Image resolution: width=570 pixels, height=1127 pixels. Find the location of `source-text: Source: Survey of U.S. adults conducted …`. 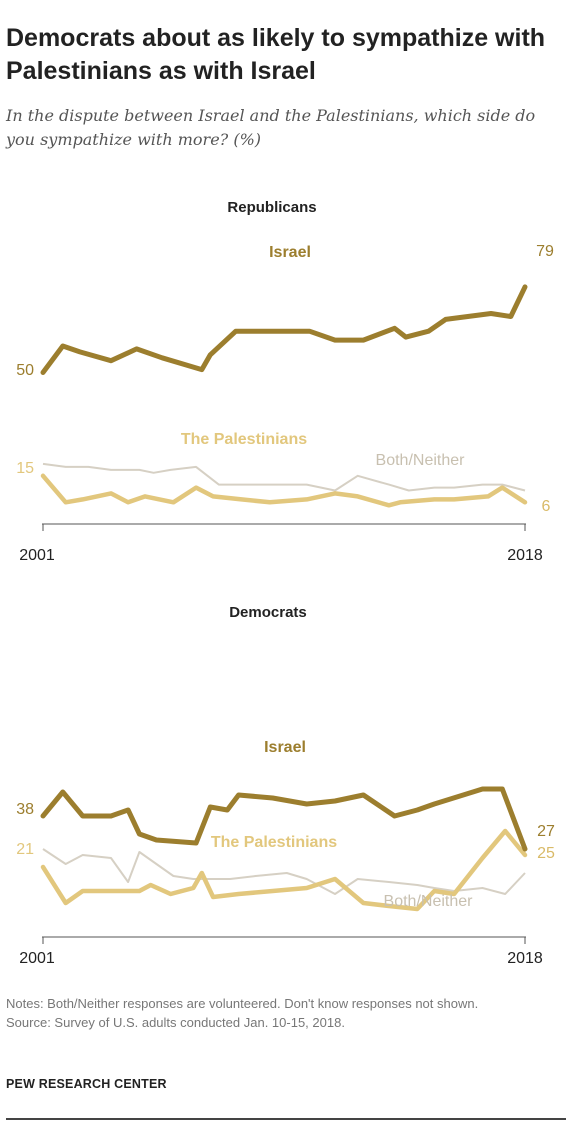

source-text: Source: Survey of U.S. adults conducted … is located at coordinates (175, 1022).